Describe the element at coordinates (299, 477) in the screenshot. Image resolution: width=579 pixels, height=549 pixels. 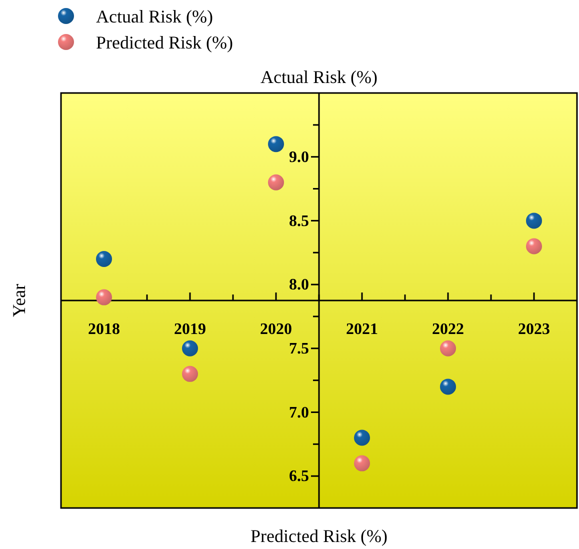
I see `y-tick-label: 6.5` at that location.